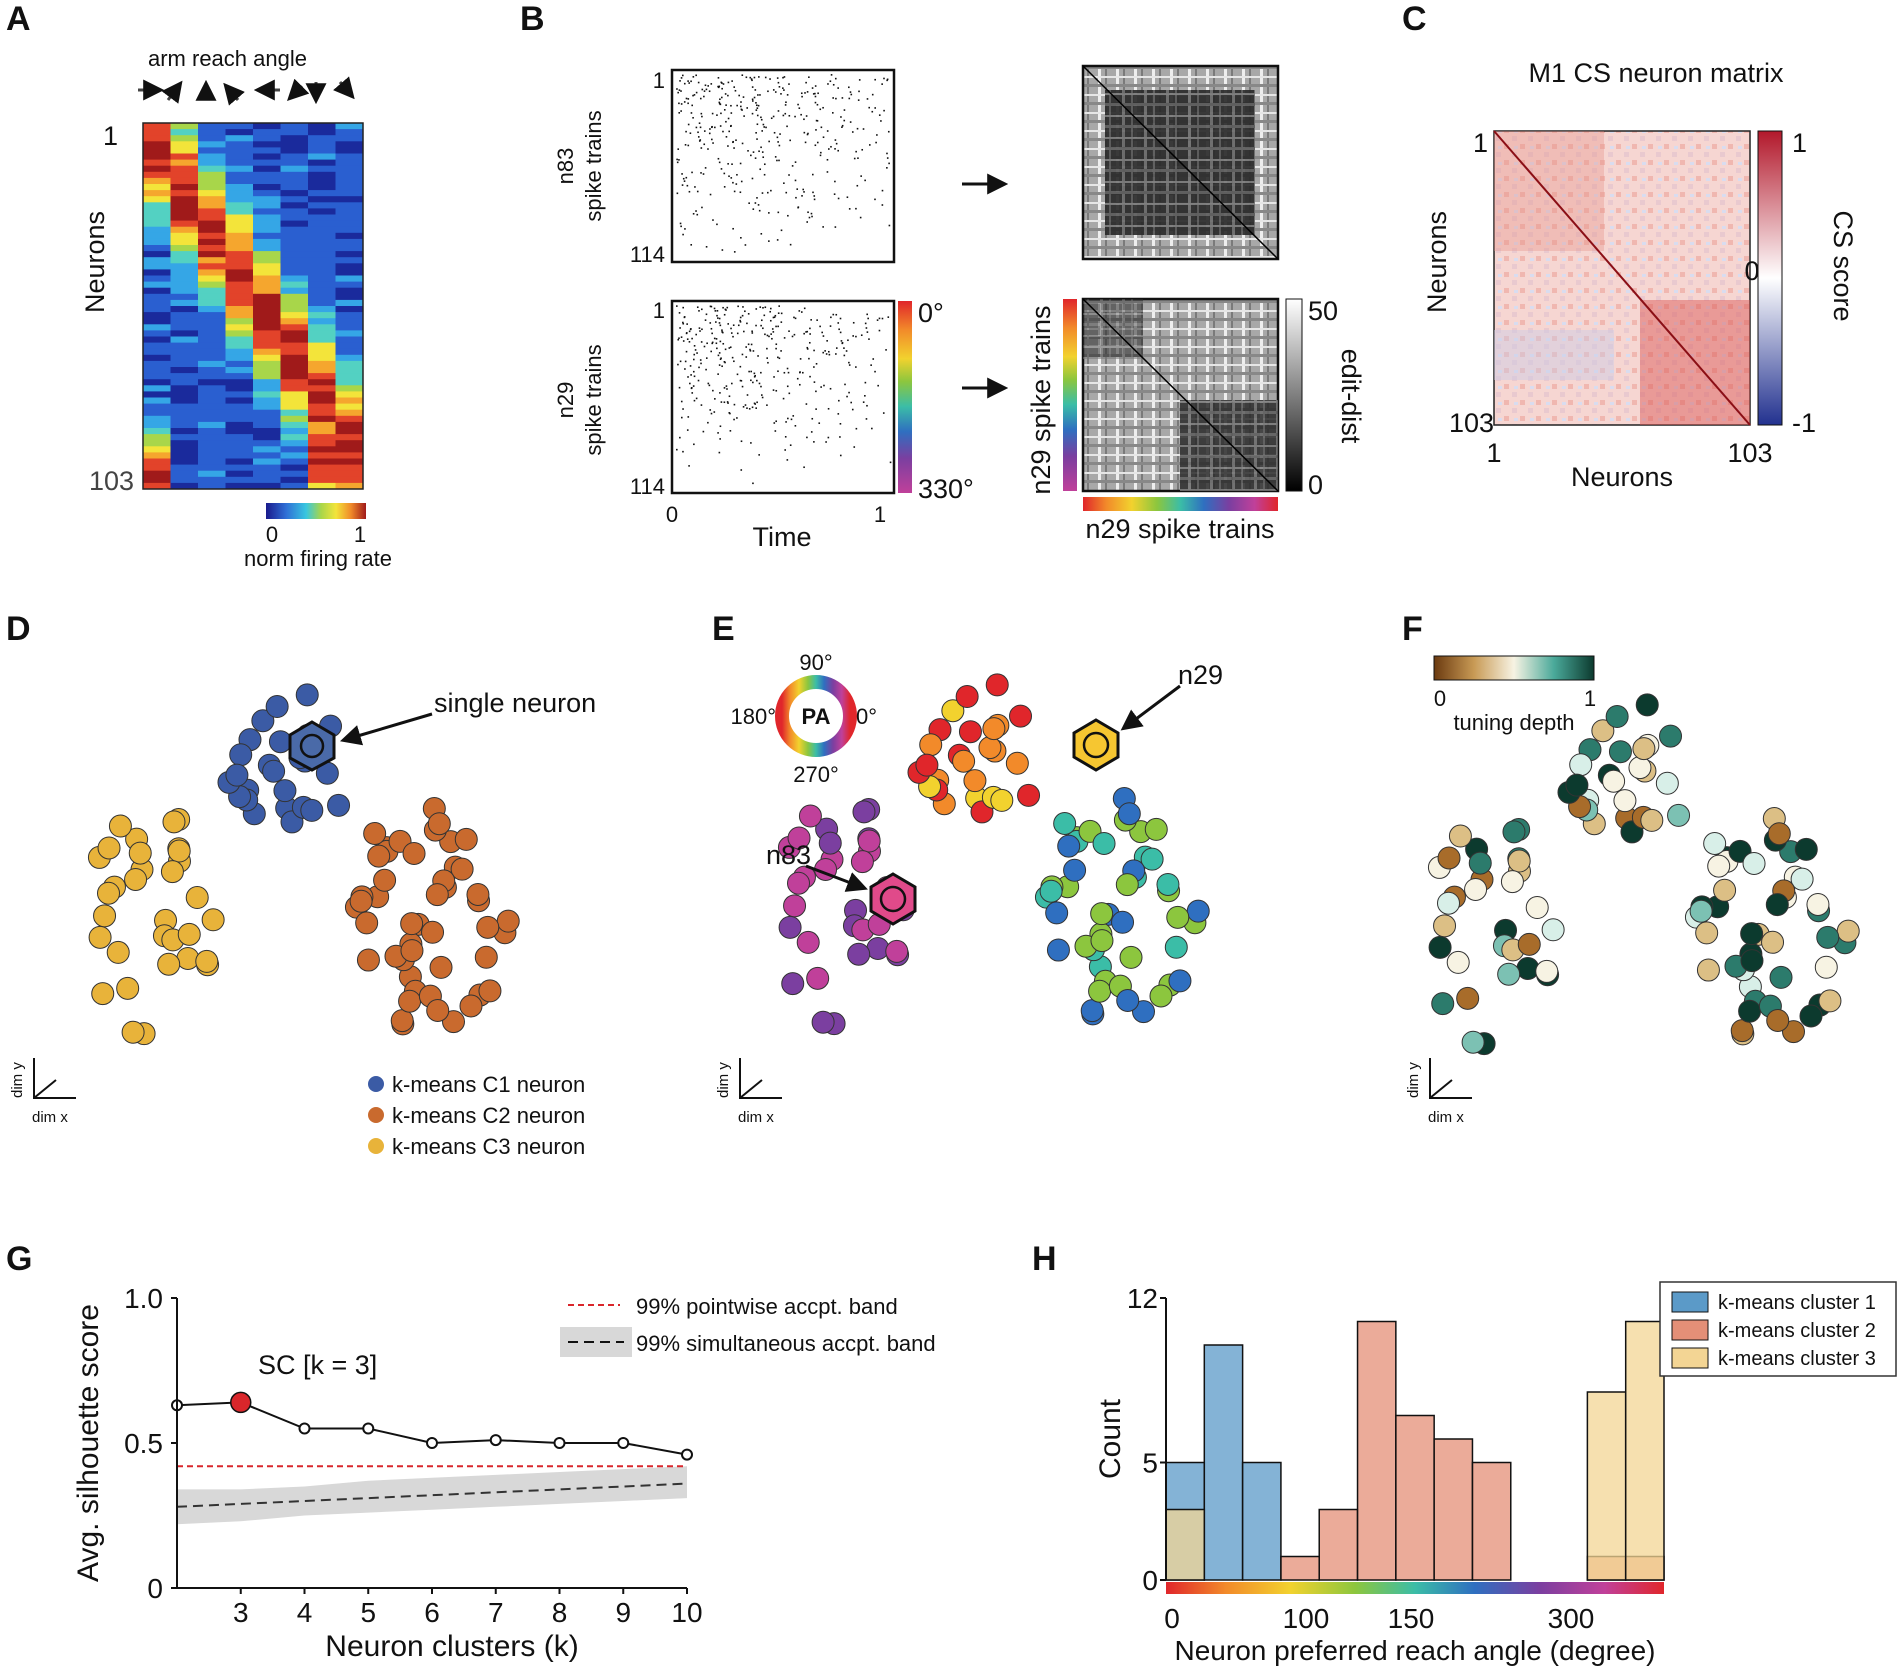 Image resolution: width=1902 pixels, height=1669 pixels. I want to click on panel-a-cbar-max: 1, so click(360, 534).